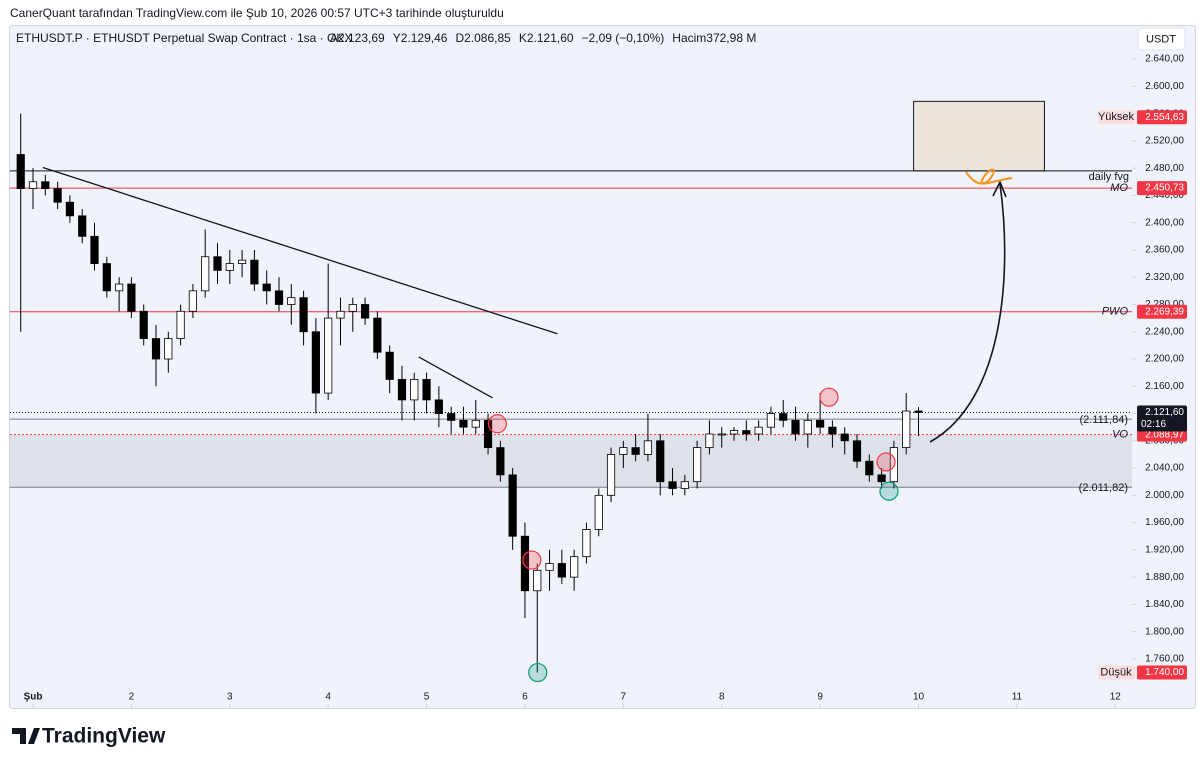  I want to click on x-tick-label: Şub, so click(33, 697).